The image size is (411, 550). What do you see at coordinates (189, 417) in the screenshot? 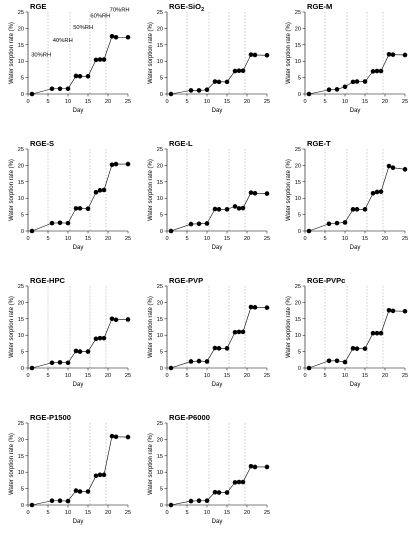
I see `panel-title-main: RGE-P6000` at bounding box center [189, 417].